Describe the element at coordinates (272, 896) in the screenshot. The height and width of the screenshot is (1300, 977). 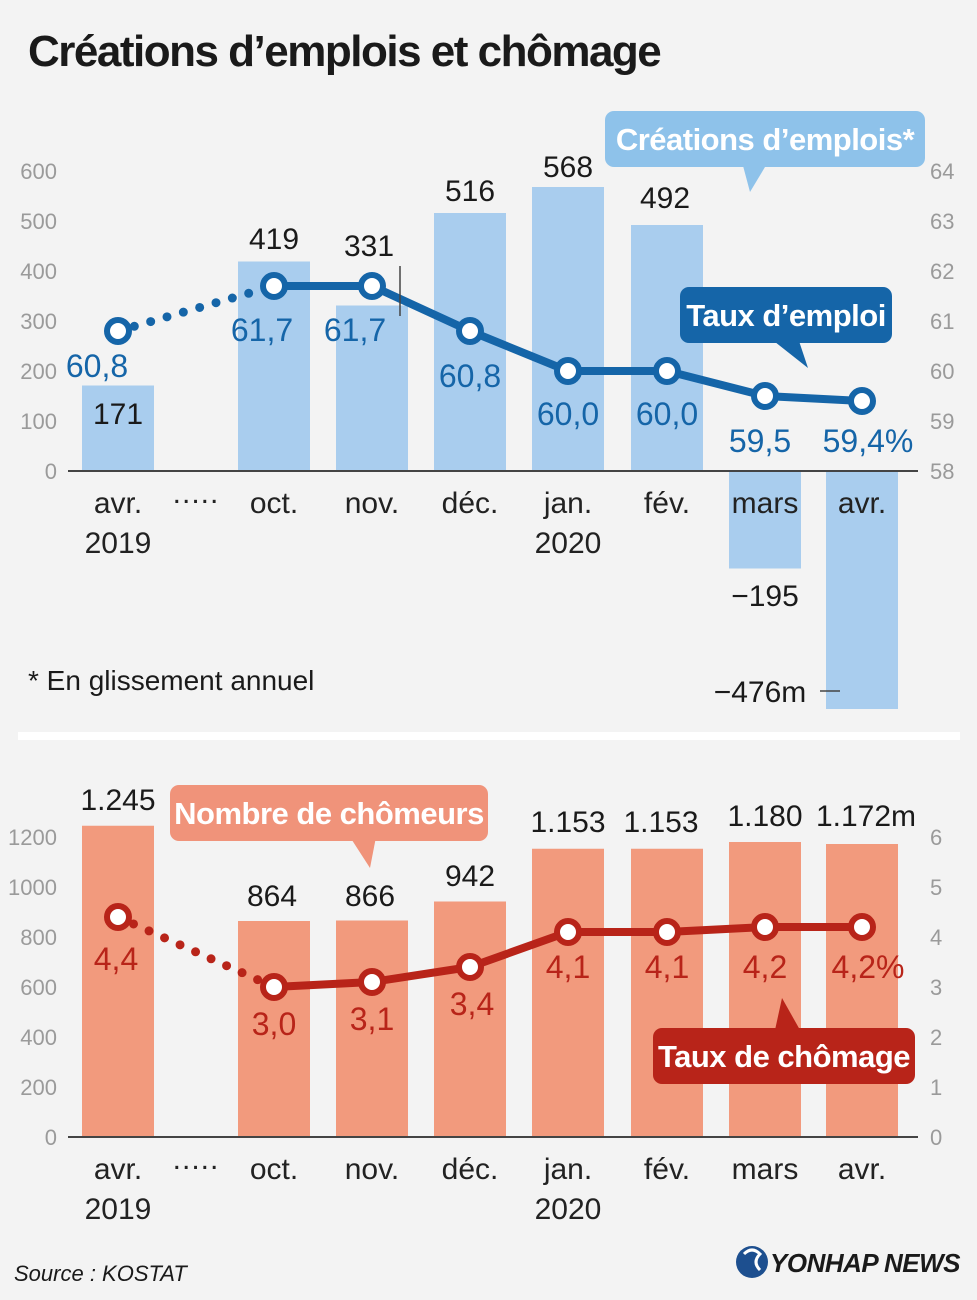
I see `bar-value-label: 864` at that location.